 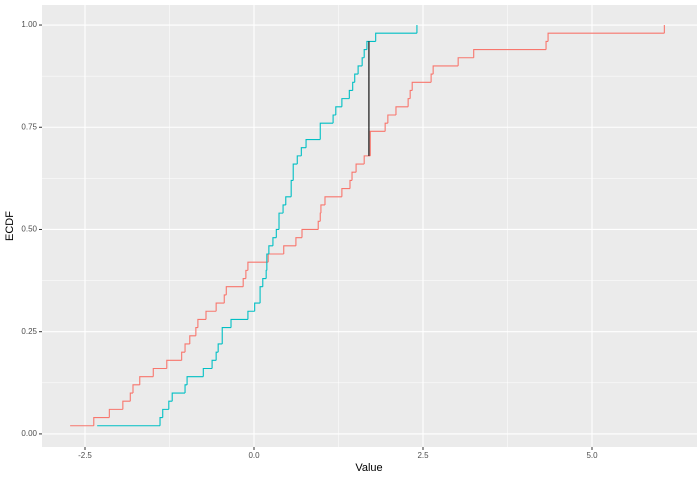 What do you see at coordinates (85, 455) in the screenshot?
I see `x-tick-label: -2.5` at bounding box center [85, 455].